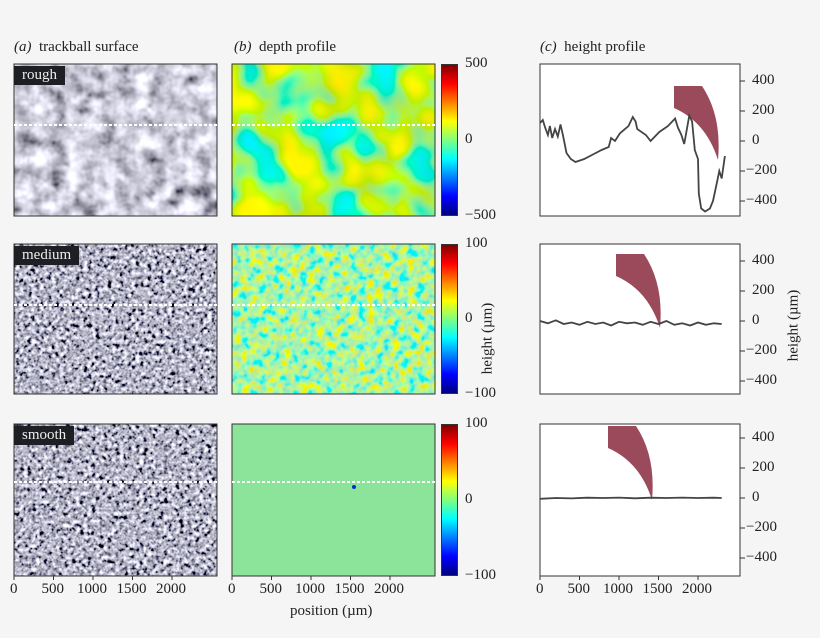 This screenshot has width=820, height=638. I want to click on row-label-medium: medium, so click(47, 255).